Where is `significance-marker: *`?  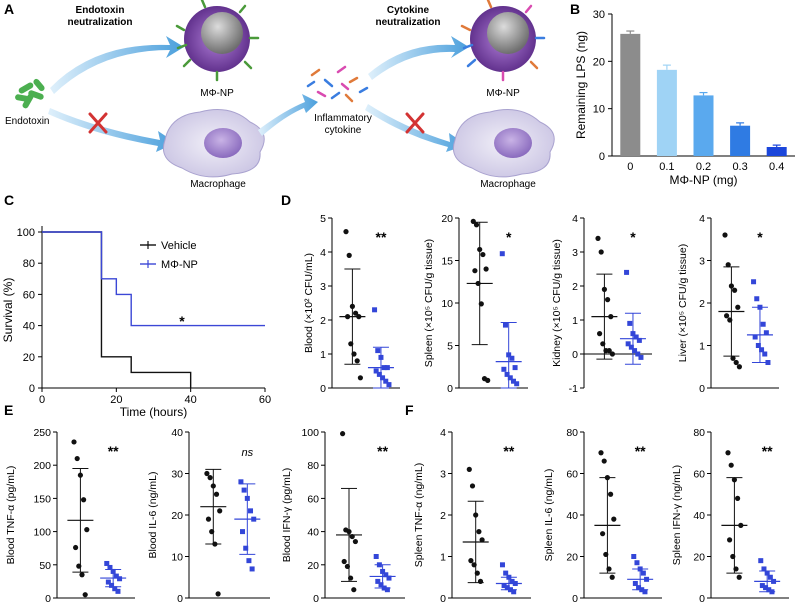
significance-marker: * is located at coordinates (509, 237).